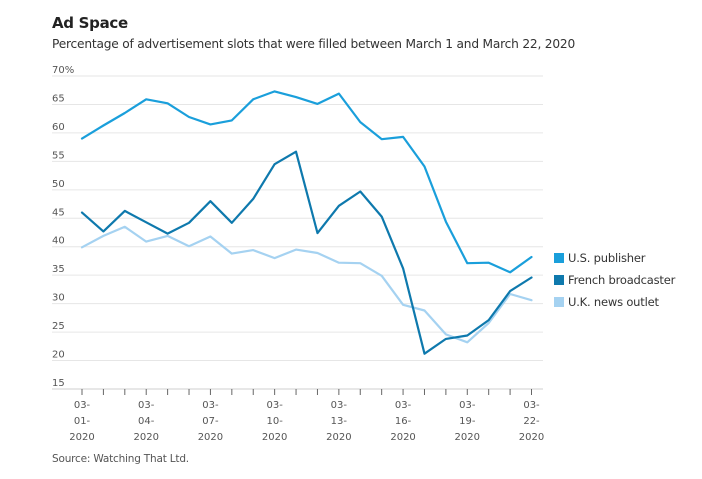 This screenshot has width=702, height=479. I want to click on x-tick-label-line: 22-, so click(531, 421).